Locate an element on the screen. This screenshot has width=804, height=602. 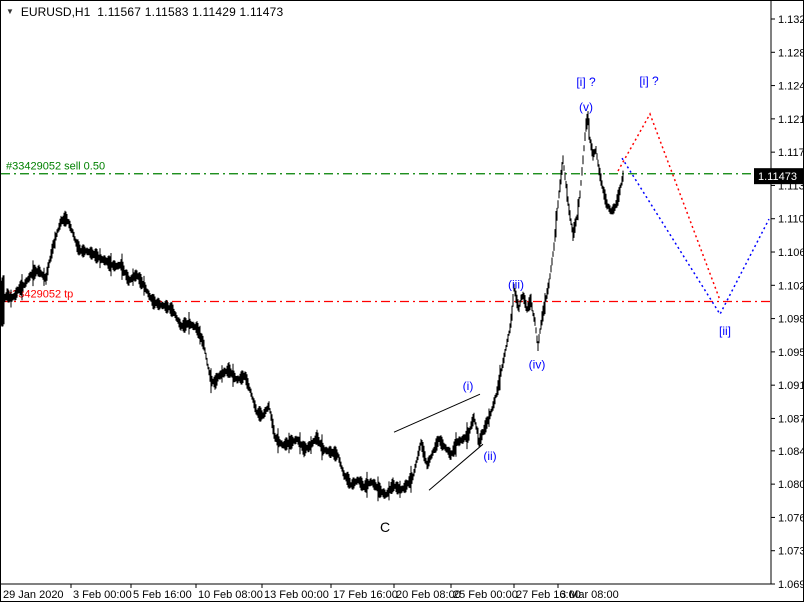
time-axis-label: 10 Feb 08:00 is located at coordinates (230, 595).